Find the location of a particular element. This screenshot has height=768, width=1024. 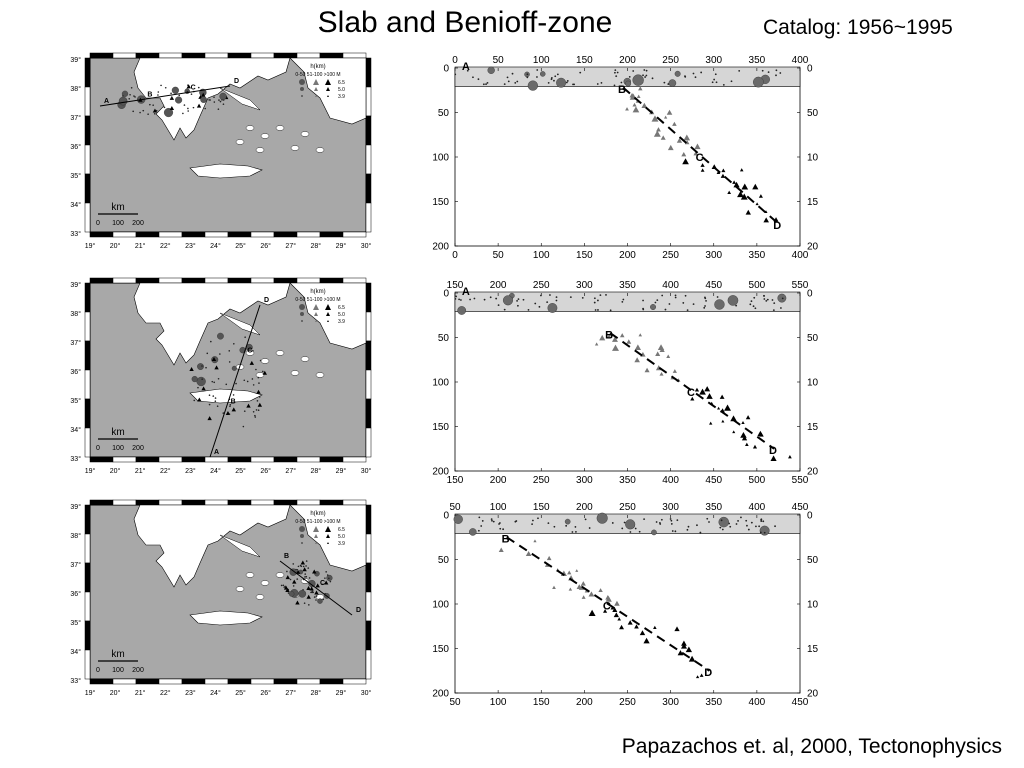

legend-magnitude-label: 6.5 is located at coordinates (341, 83).